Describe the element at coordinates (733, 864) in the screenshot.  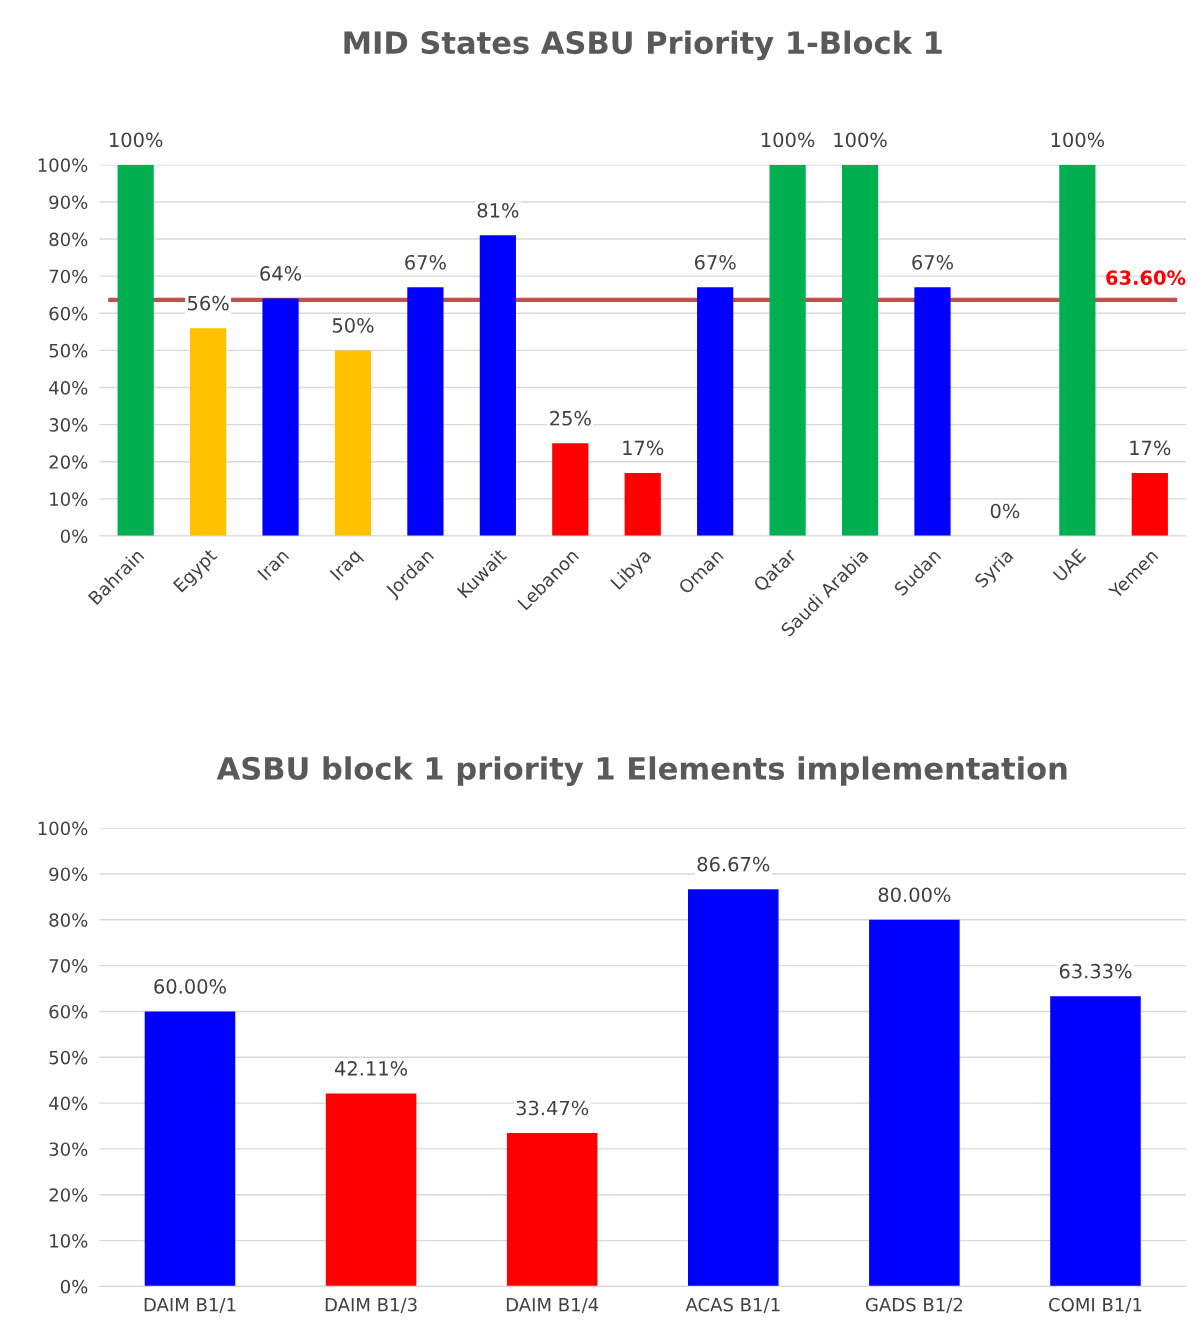
I see `data-label: 86.67%` at that location.